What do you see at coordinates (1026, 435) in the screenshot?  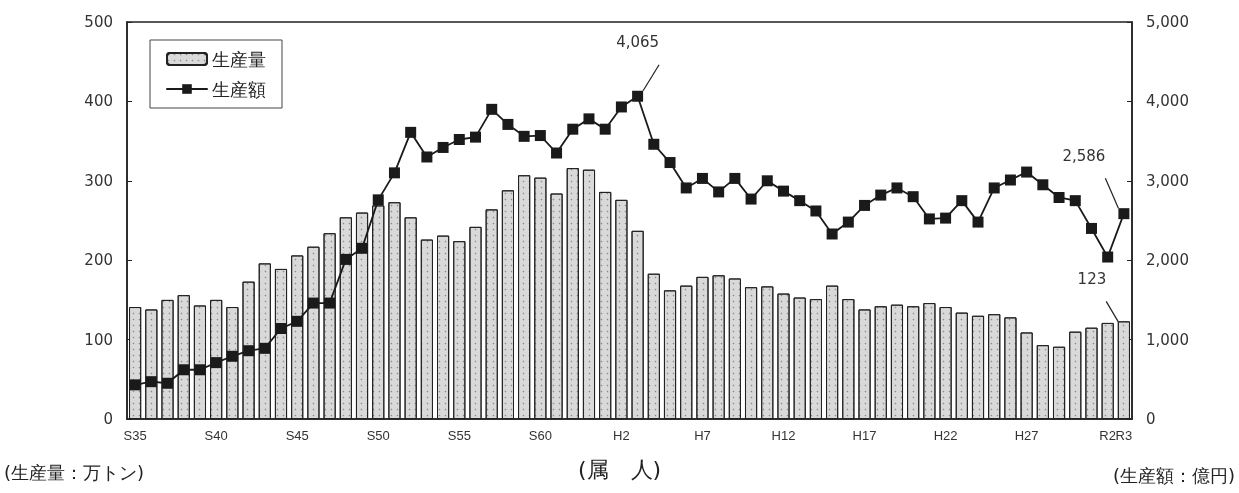 I see `x-tick-label: H27` at bounding box center [1026, 435].